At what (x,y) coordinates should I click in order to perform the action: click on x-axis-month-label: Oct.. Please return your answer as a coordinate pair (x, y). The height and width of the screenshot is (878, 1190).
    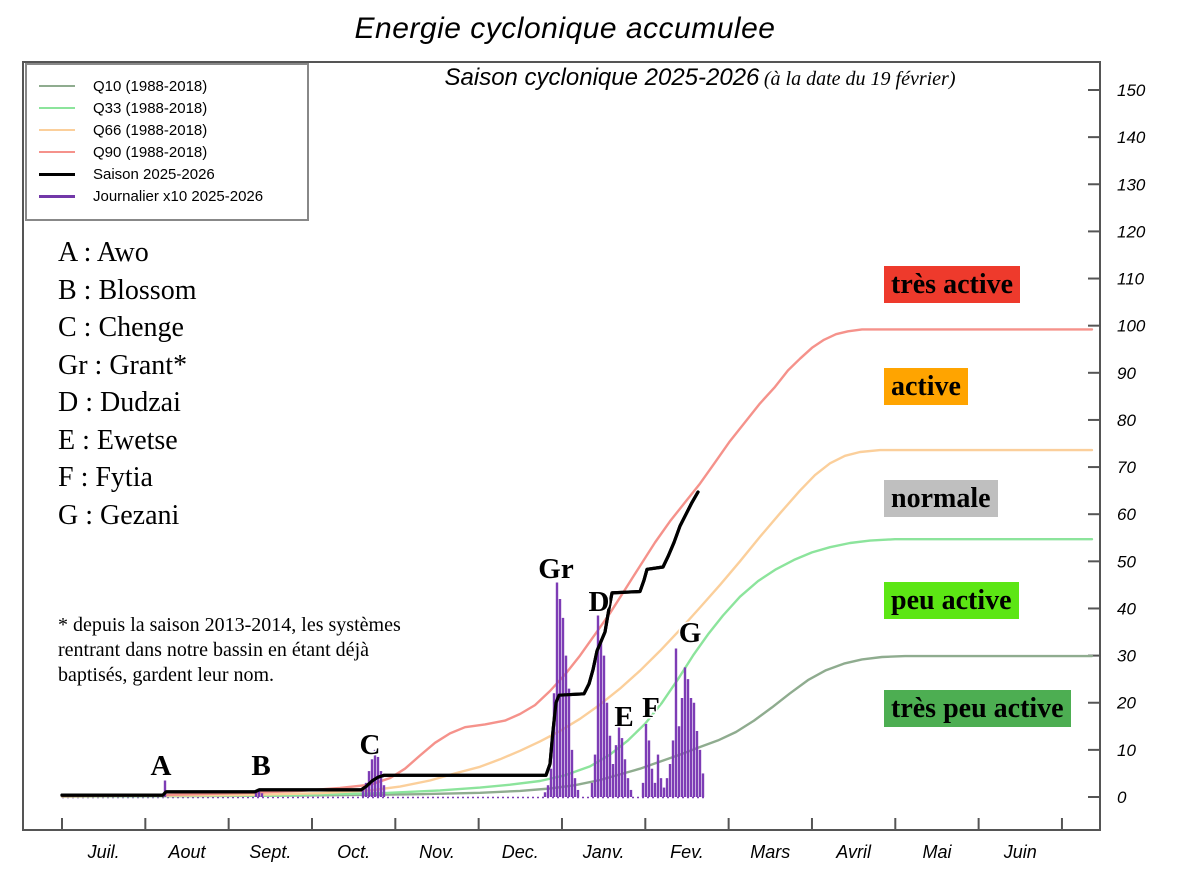
    Looking at the image, I should click on (353, 852).